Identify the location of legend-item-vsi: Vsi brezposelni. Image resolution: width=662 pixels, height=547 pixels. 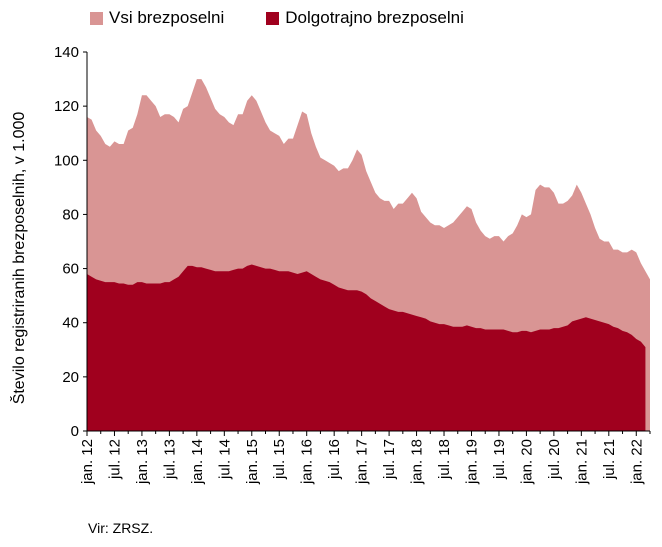
(157, 18).